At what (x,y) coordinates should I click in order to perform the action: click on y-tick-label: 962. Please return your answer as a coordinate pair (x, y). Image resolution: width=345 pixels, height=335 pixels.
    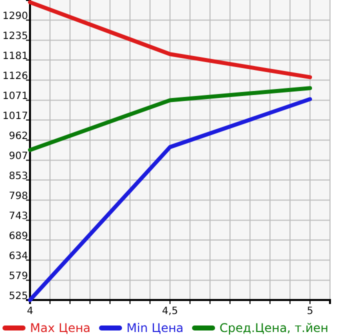
    Looking at the image, I should click on (18, 136).